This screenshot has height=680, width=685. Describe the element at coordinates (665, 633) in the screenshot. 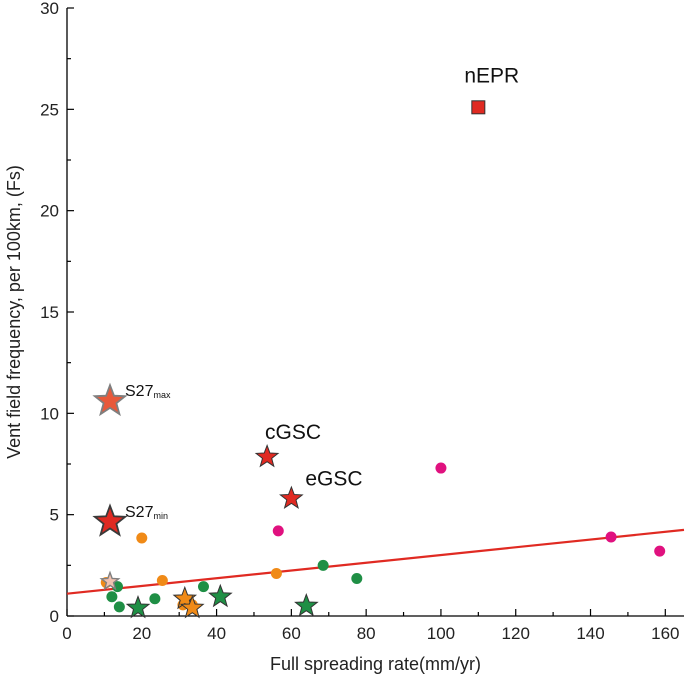

I see `x-tick-label: 160` at that location.